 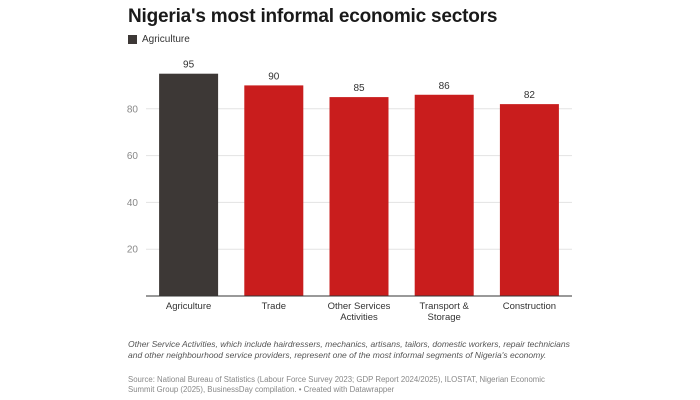 I want to click on x-tick-label: Construction, so click(x=529, y=306).